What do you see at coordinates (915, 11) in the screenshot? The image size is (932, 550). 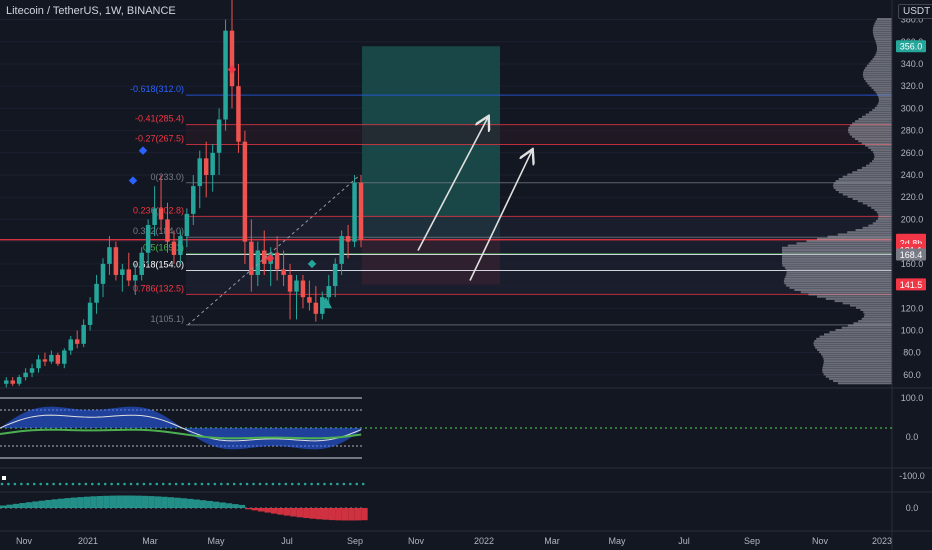 I see `currency-button: USDT` at bounding box center [915, 11].